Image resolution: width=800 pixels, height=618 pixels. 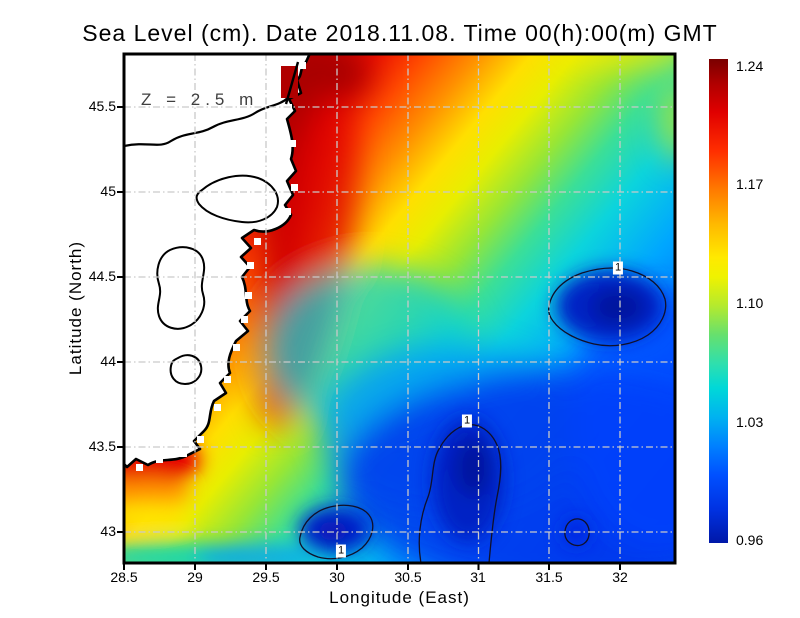 I want to click on colorbar-tick-label: 1.03, so click(x=750, y=422).